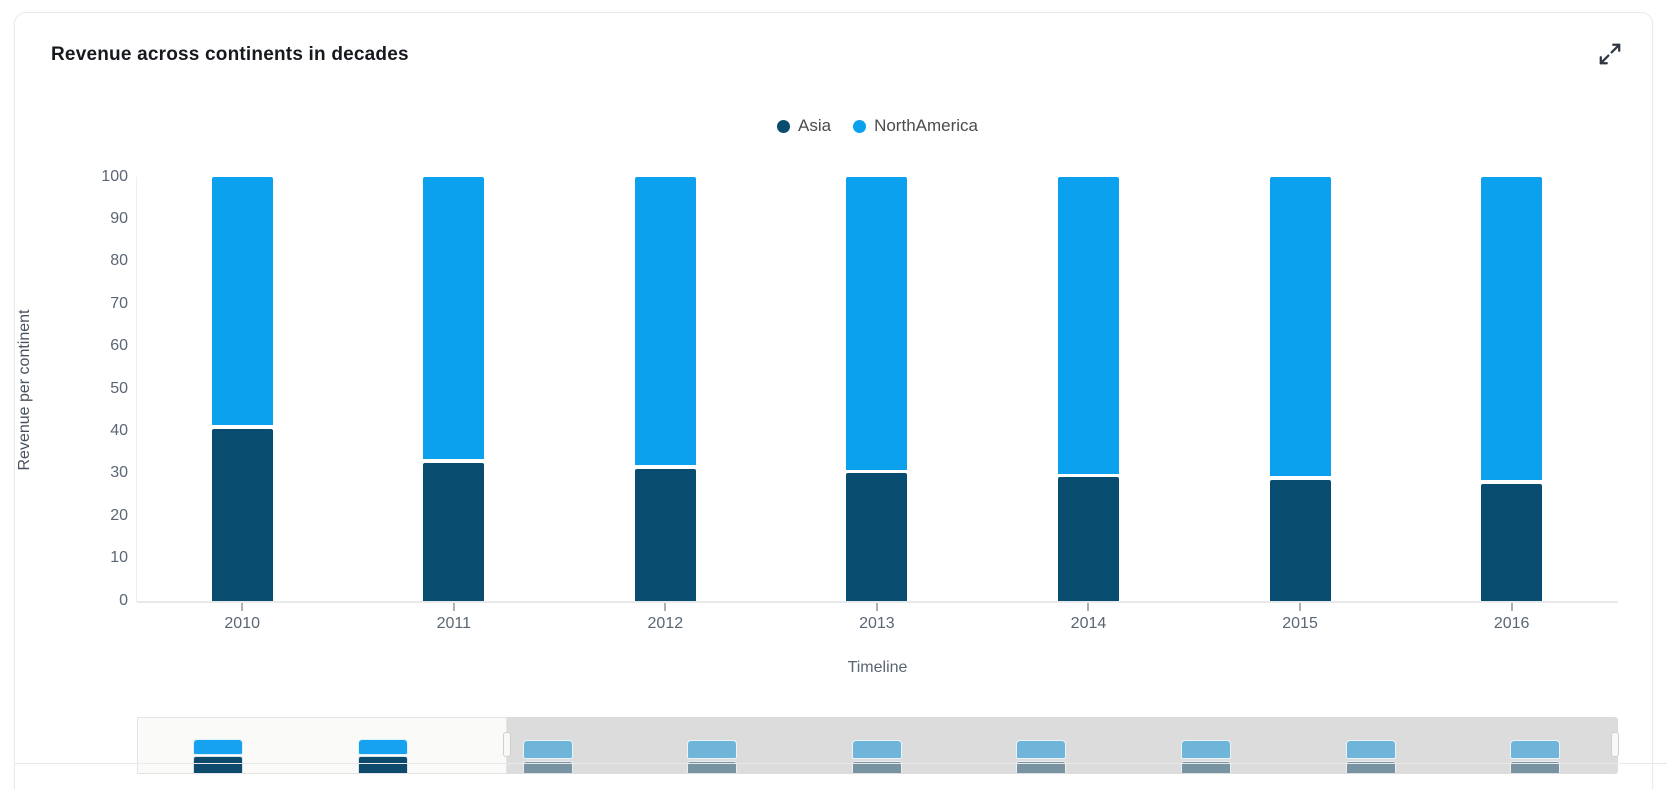 The height and width of the screenshot is (789, 1667). What do you see at coordinates (1088, 539) in the screenshot?
I see `bar-segment-asia-2014` at bounding box center [1088, 539].